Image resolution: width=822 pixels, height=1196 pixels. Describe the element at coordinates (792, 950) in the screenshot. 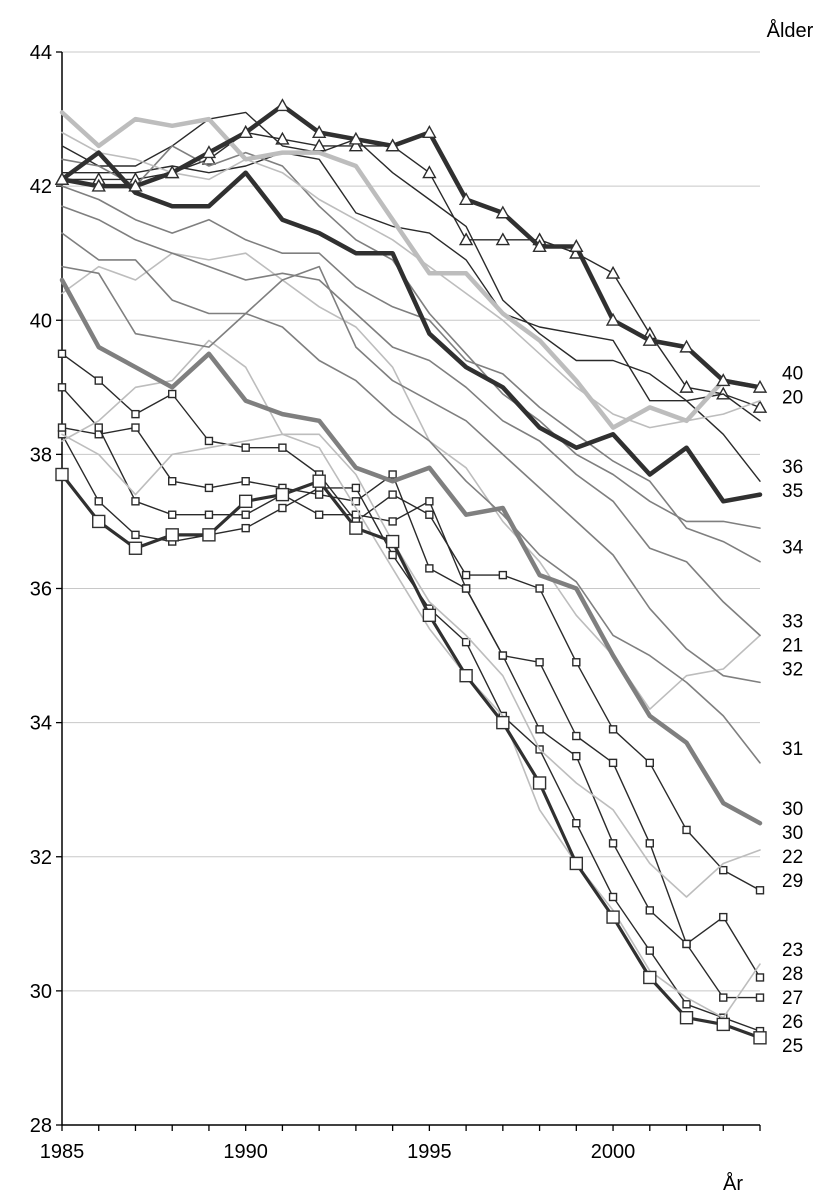

I see `series-end-label-23-1: 23` at that location.